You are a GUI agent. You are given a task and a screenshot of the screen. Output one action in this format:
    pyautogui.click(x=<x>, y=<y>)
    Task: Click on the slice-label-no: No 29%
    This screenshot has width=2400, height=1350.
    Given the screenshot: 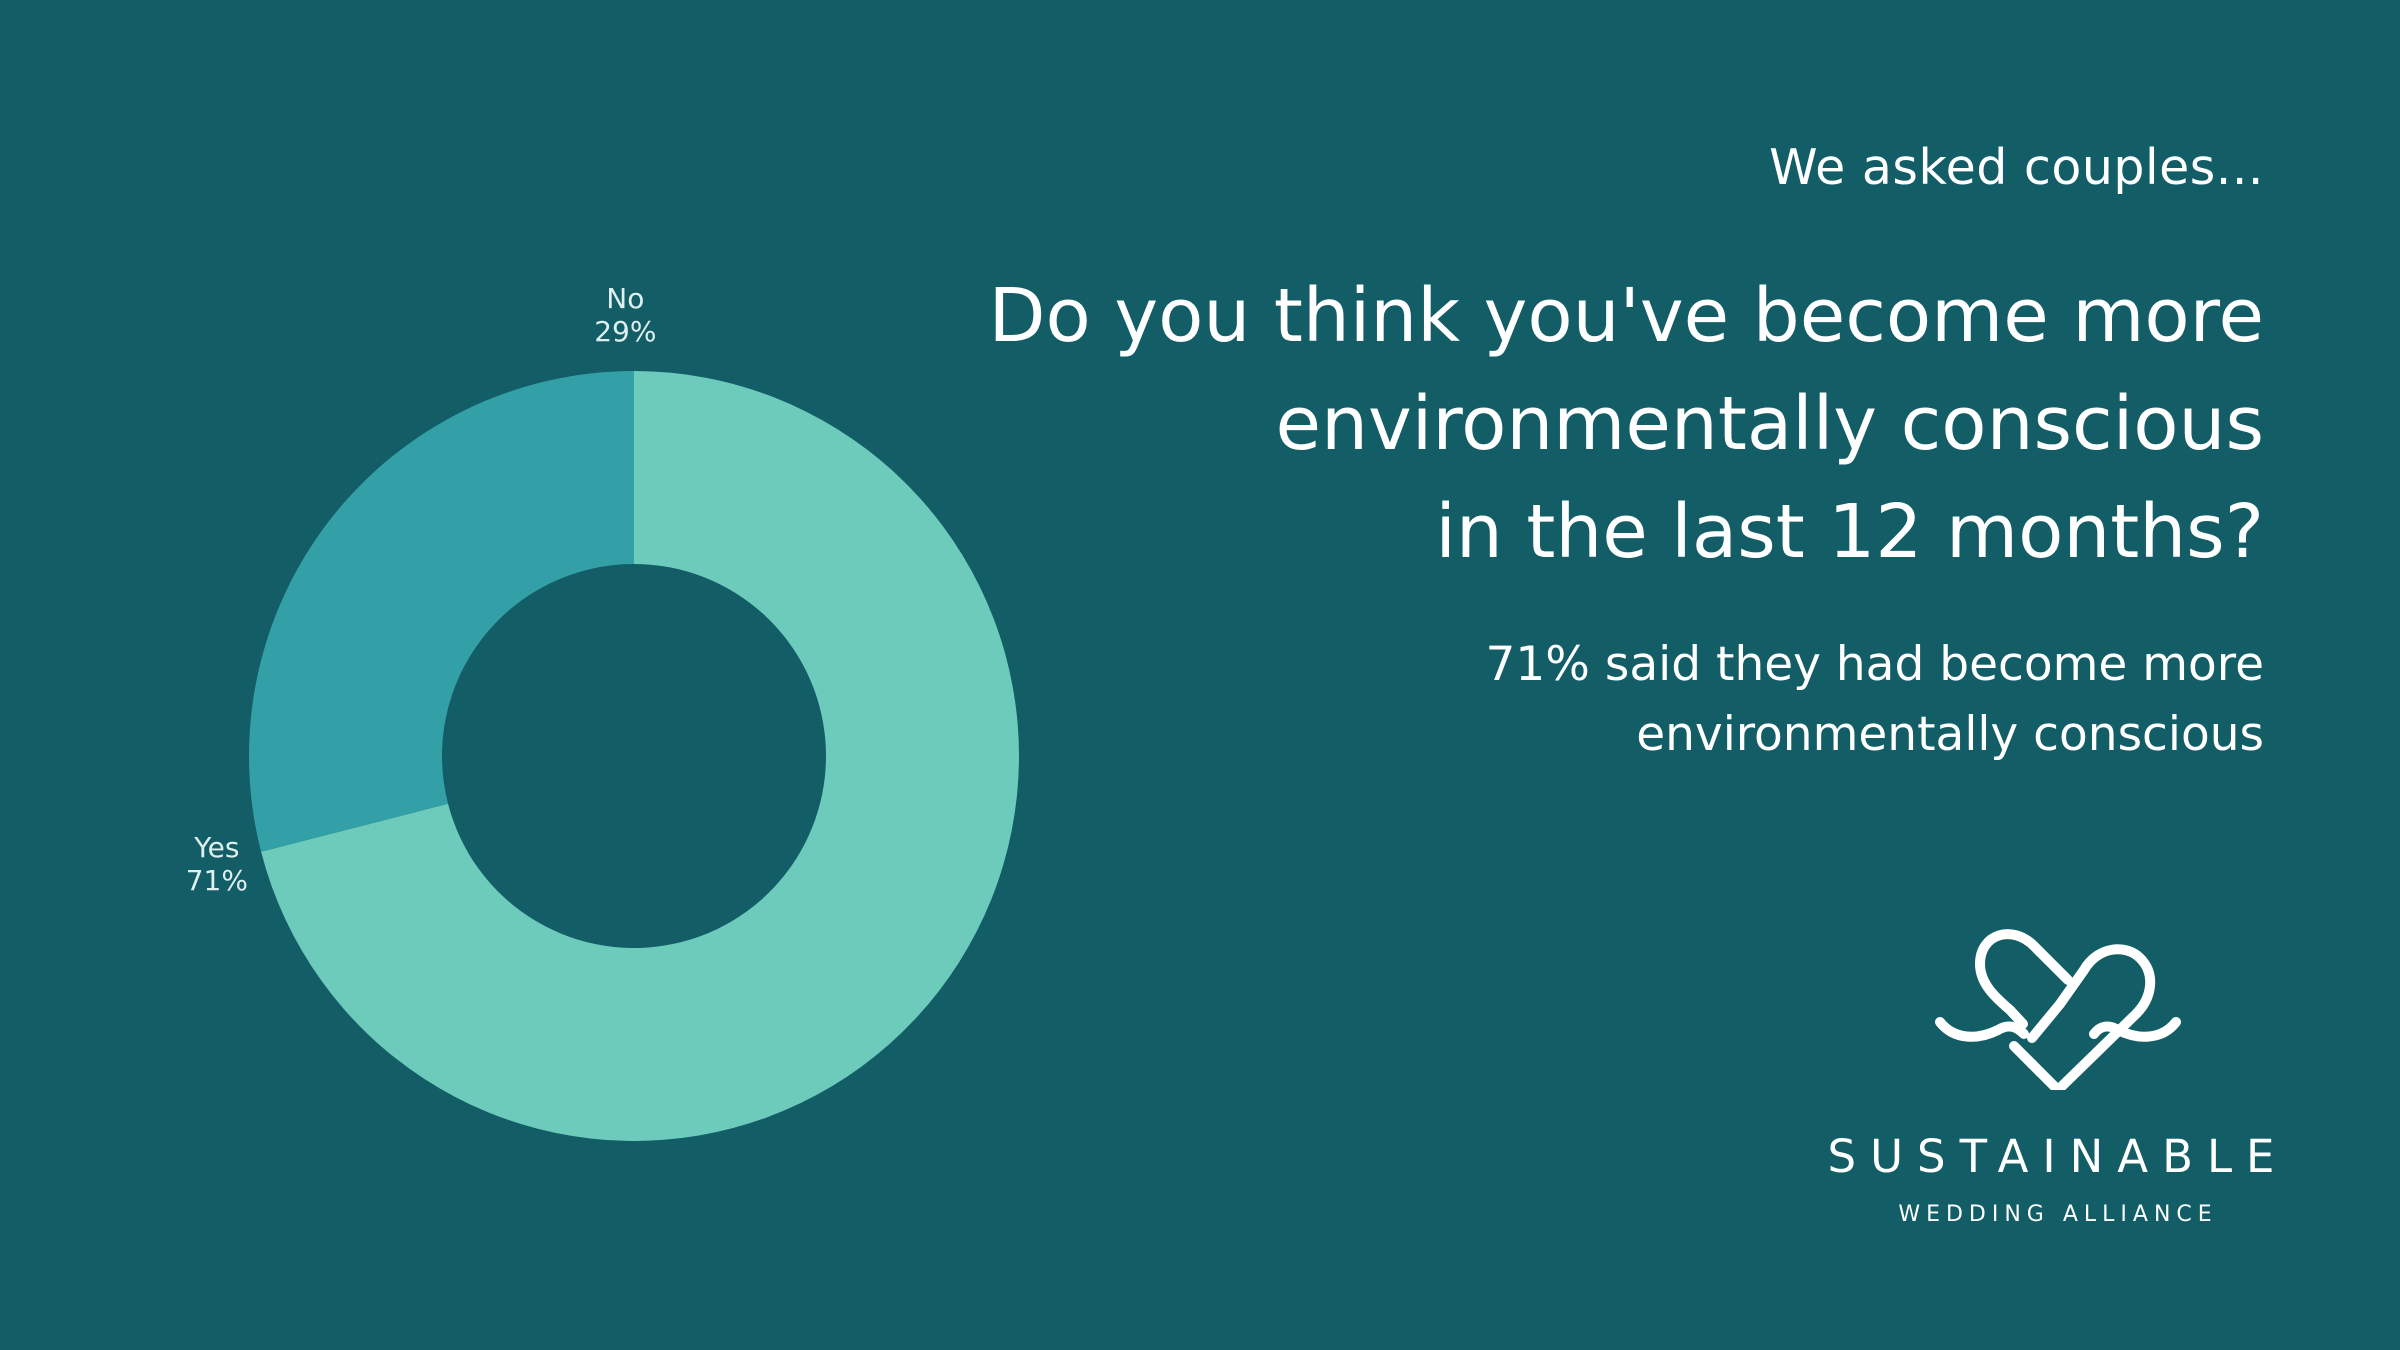 What is the action you would take?
    pyautogui.click(x=625, y=315)
    